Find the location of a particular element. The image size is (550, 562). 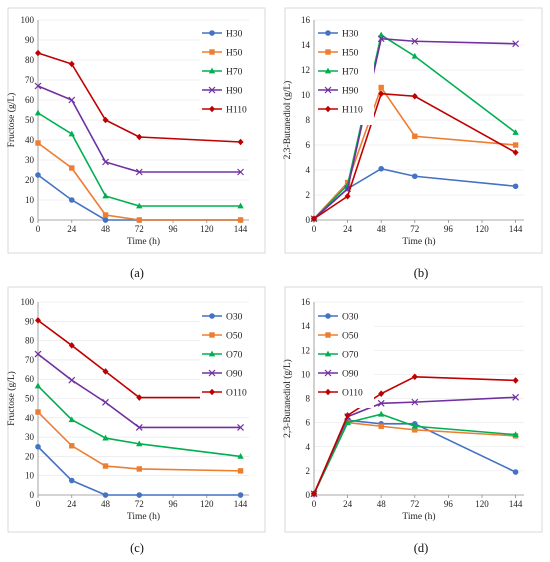

y-tick-label: 12 is located at coordinates (305, 70).